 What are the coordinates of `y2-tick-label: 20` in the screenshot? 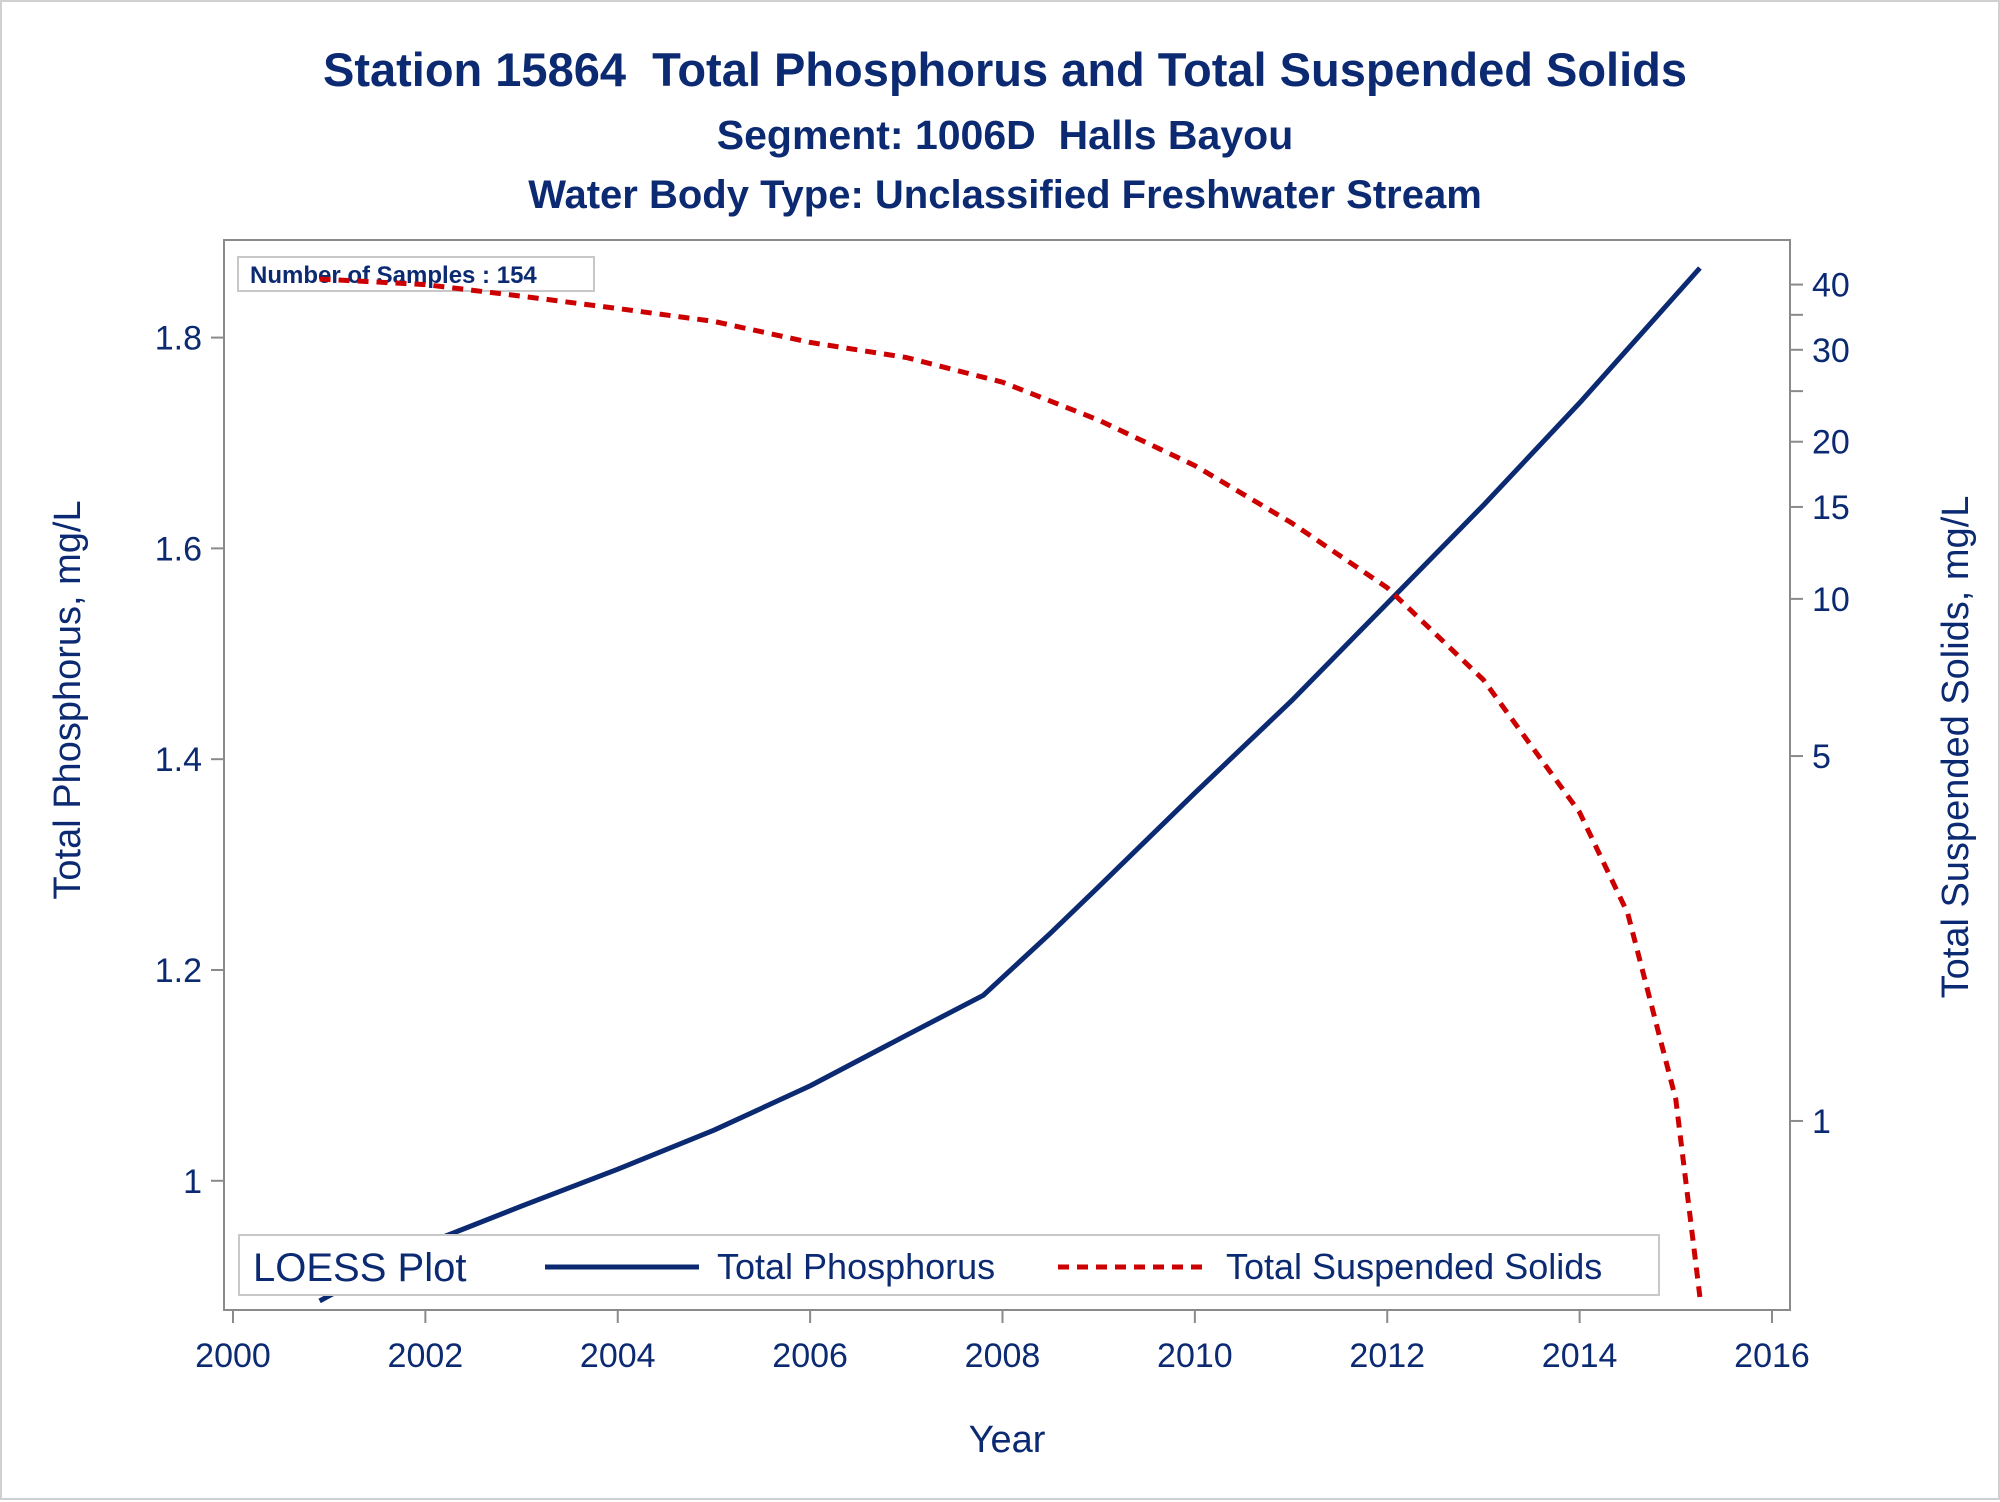 It's located at (1831, 443).